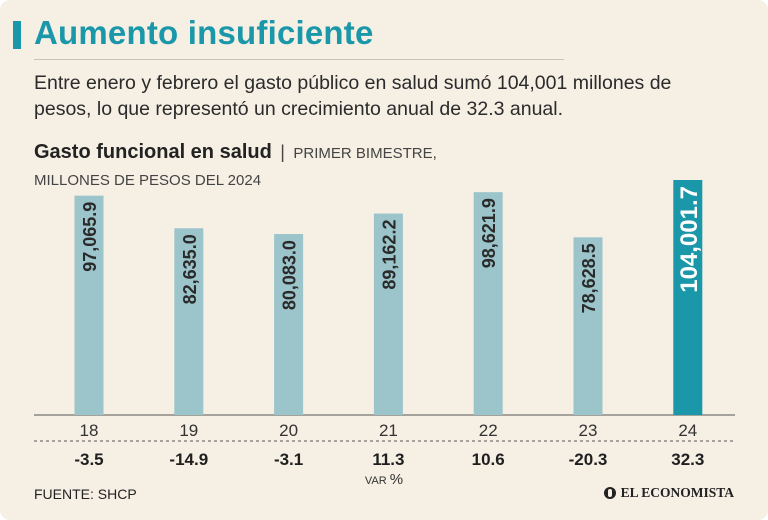 The width and height of the screenshot is (768, 520). What do you see at coordinates (488, 459) in the screenshot?
I see `variation-value-22: 10.6` at bounding box center [488, 459].